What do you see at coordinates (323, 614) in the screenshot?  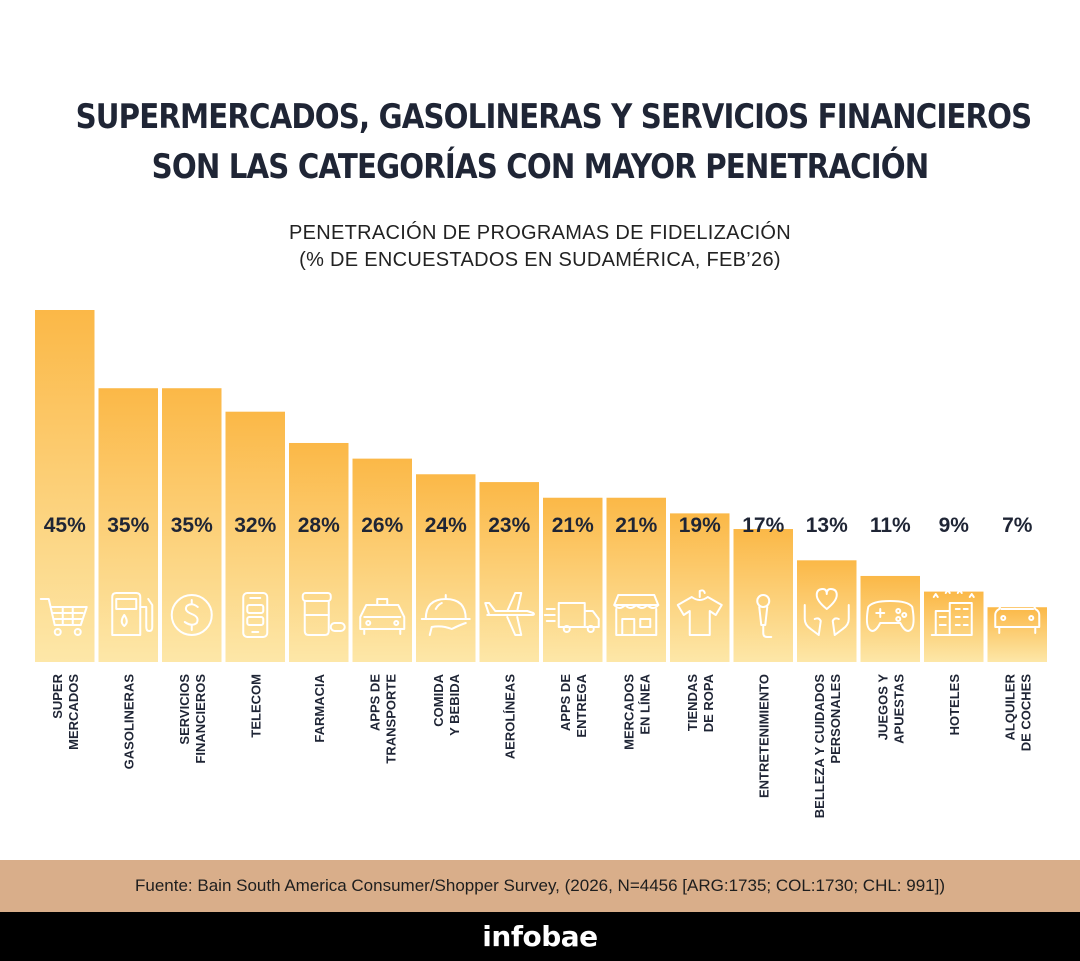 I see `pill-jar-icon` at bounding box center [323, 614].